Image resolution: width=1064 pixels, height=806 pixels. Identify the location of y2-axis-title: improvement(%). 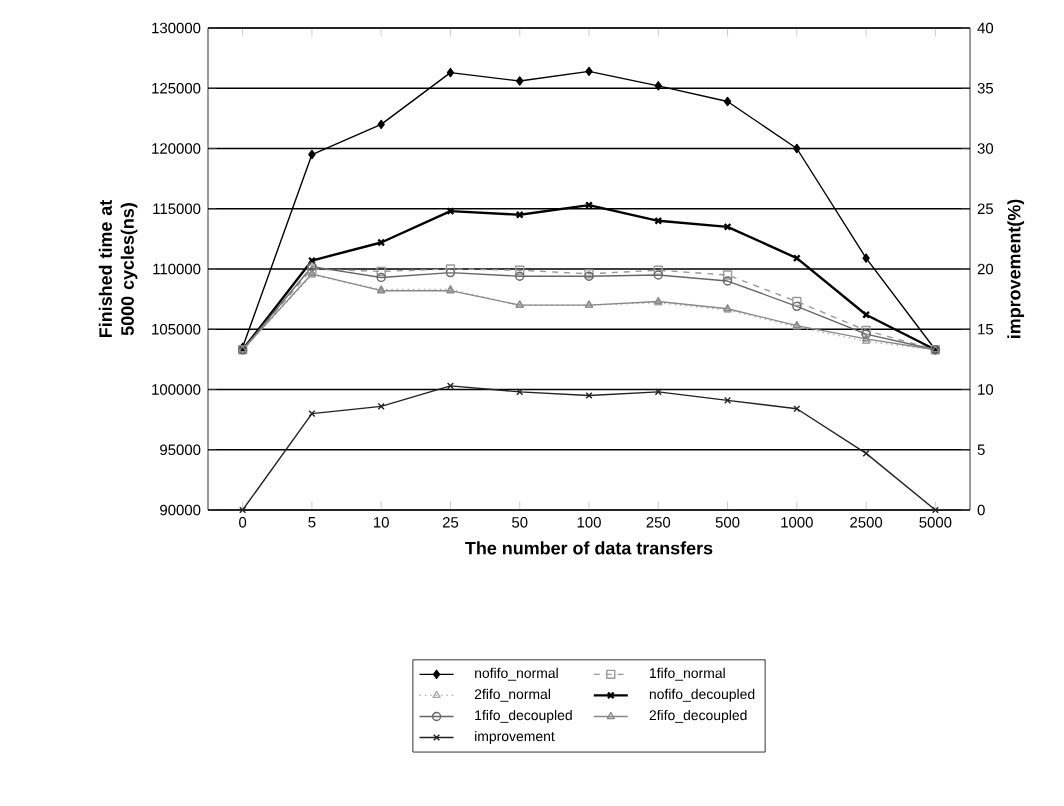
(1016, 268).